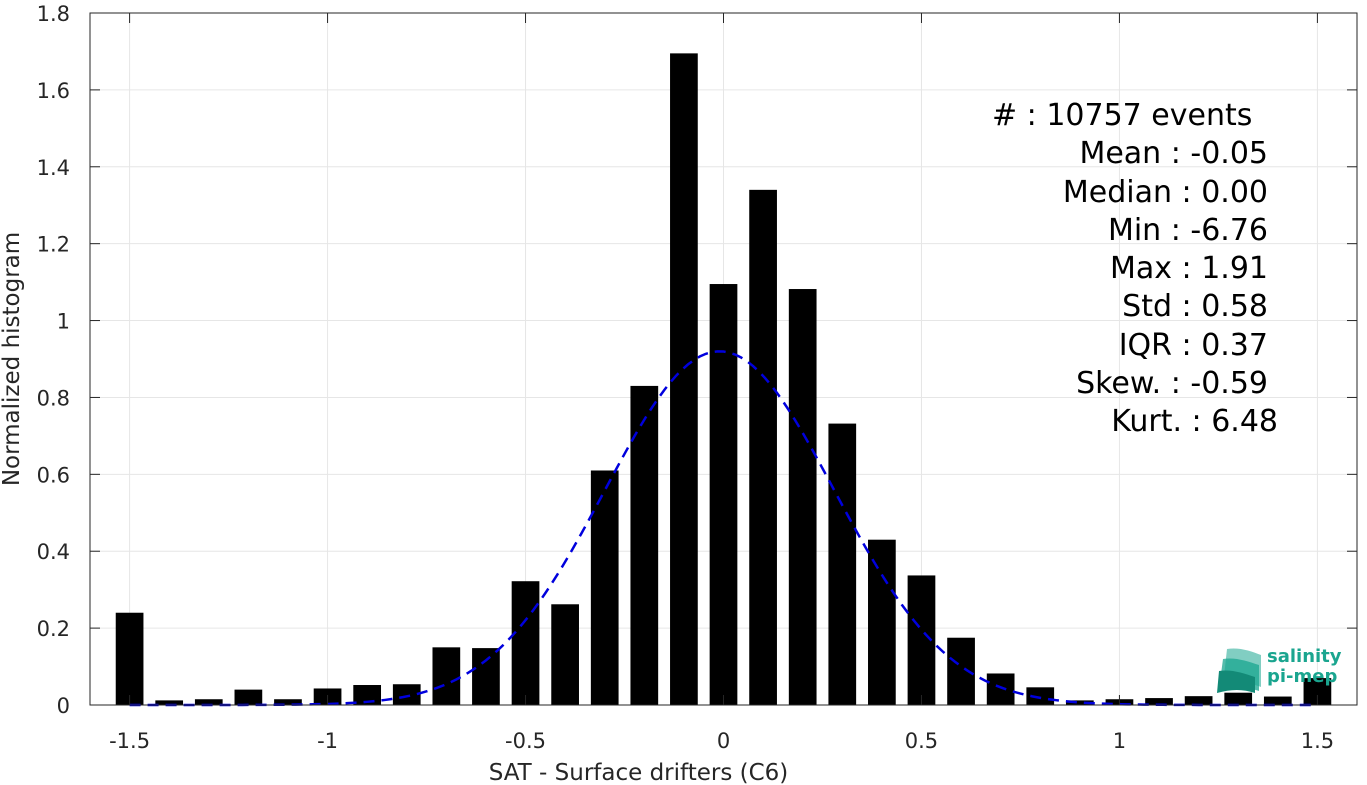 This screenshot has width=1367, height=785. Describe the element at coordinates (1195, 307) in the screenshot. I see `stat-std: Std : 0.58` at that location.